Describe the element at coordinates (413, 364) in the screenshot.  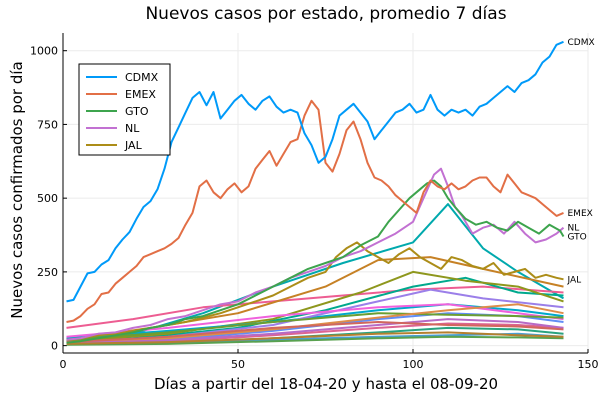
I see `x-tick-label-2: 100` at that location.